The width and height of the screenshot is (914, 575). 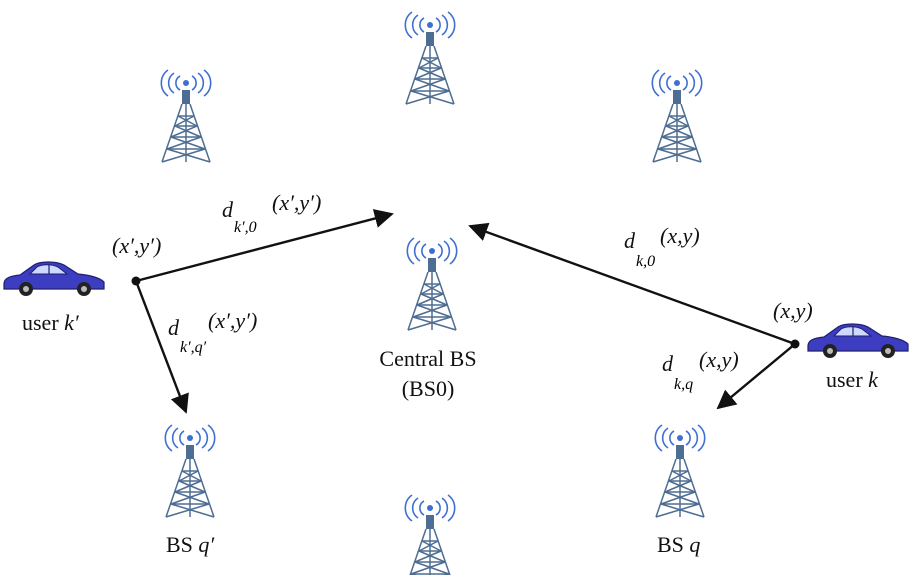 What do you see at coordinates (645, 261) in the screenshot?
I see `svg-text: k,0` at bounding box center [645, 261].